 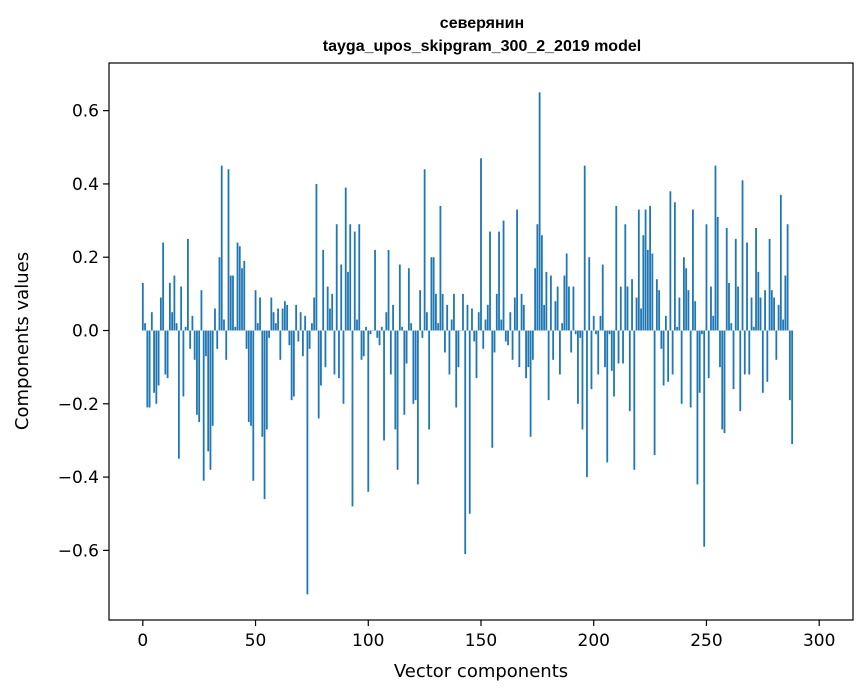 I want to click on x-axis-ticks: 0 50 100 150 200 250 300, so click(x=486, y=635).